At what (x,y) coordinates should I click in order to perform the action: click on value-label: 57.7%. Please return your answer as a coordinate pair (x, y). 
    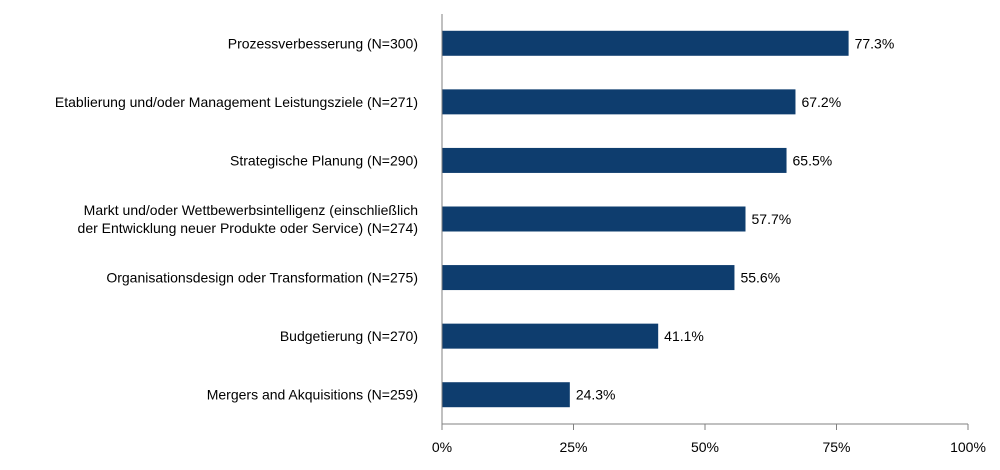
    Looking at the image, I should click on (772, 219).